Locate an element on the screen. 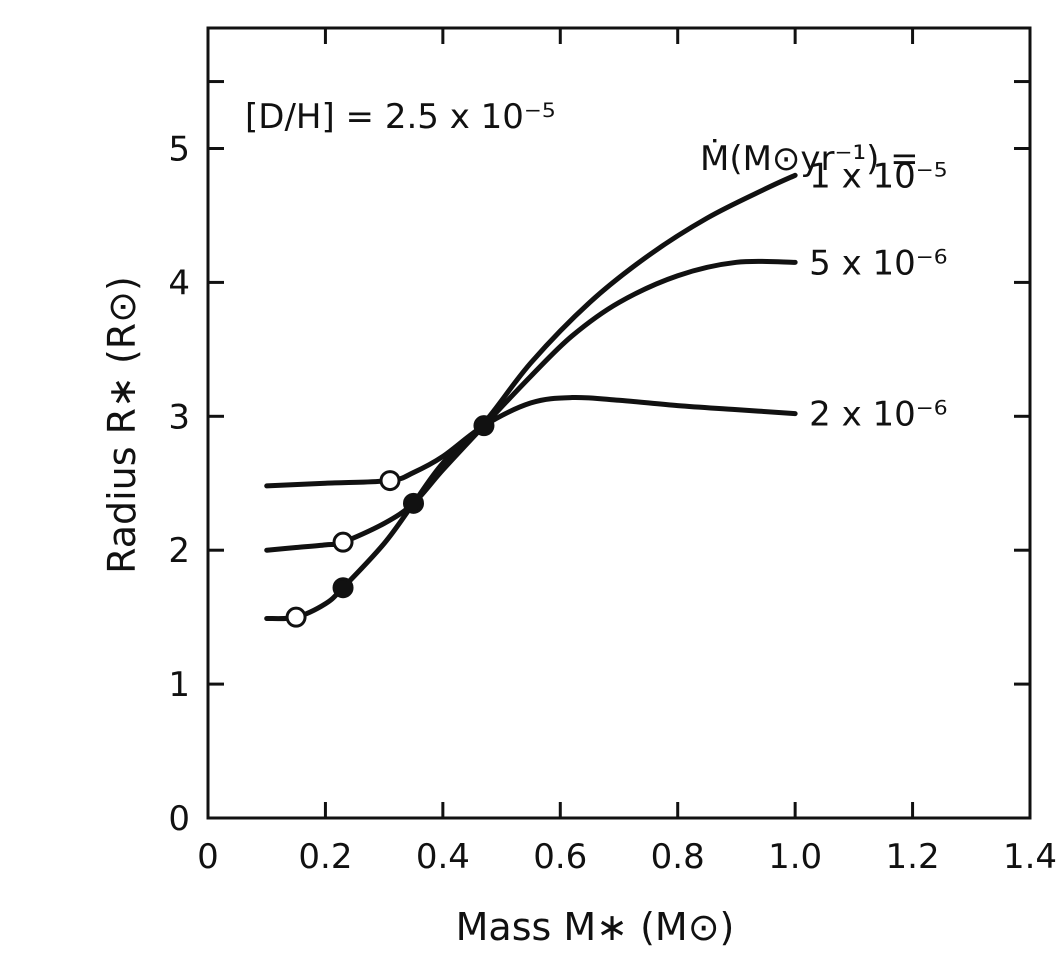 This screenshot has width=1060, height=960. x-tick-label: 0 is located at coordinates (208, 857).